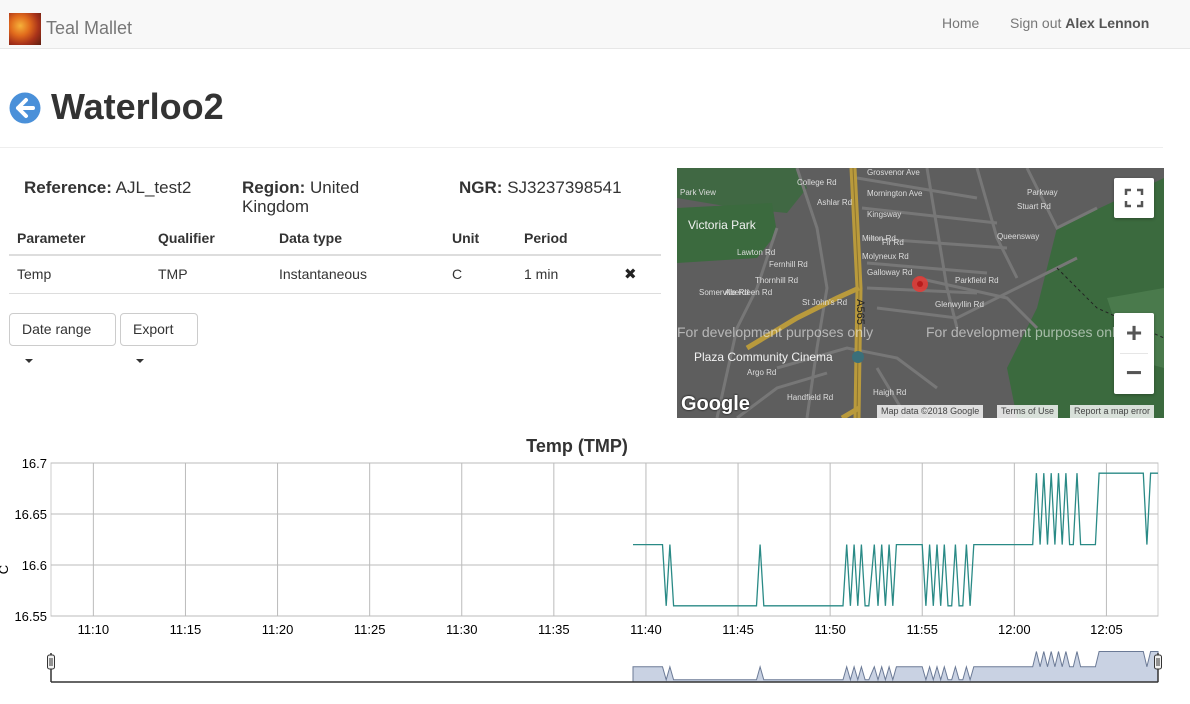 The image size is (1190, 704). I want to click on divider, so click(581, 147).